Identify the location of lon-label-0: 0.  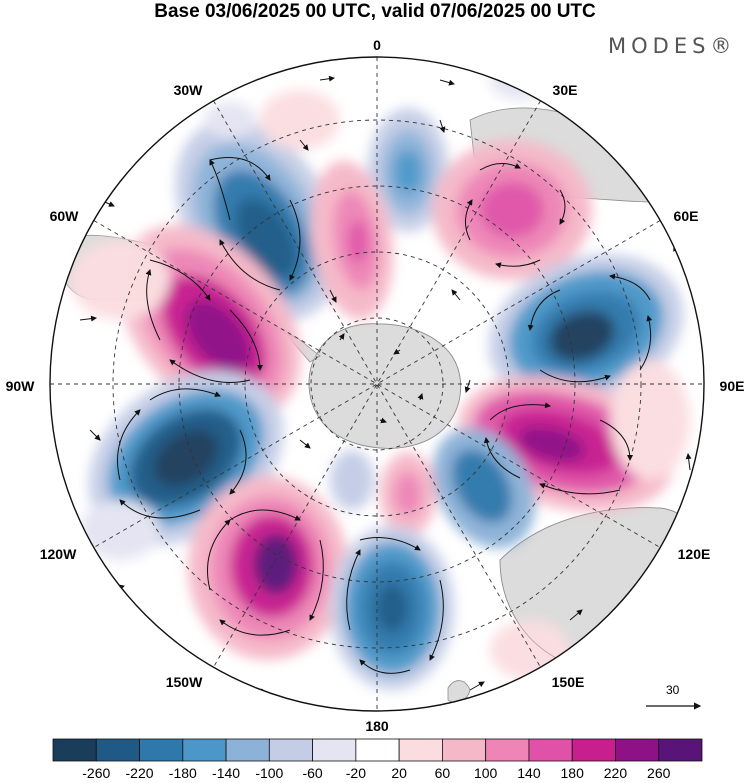
(377, 45).